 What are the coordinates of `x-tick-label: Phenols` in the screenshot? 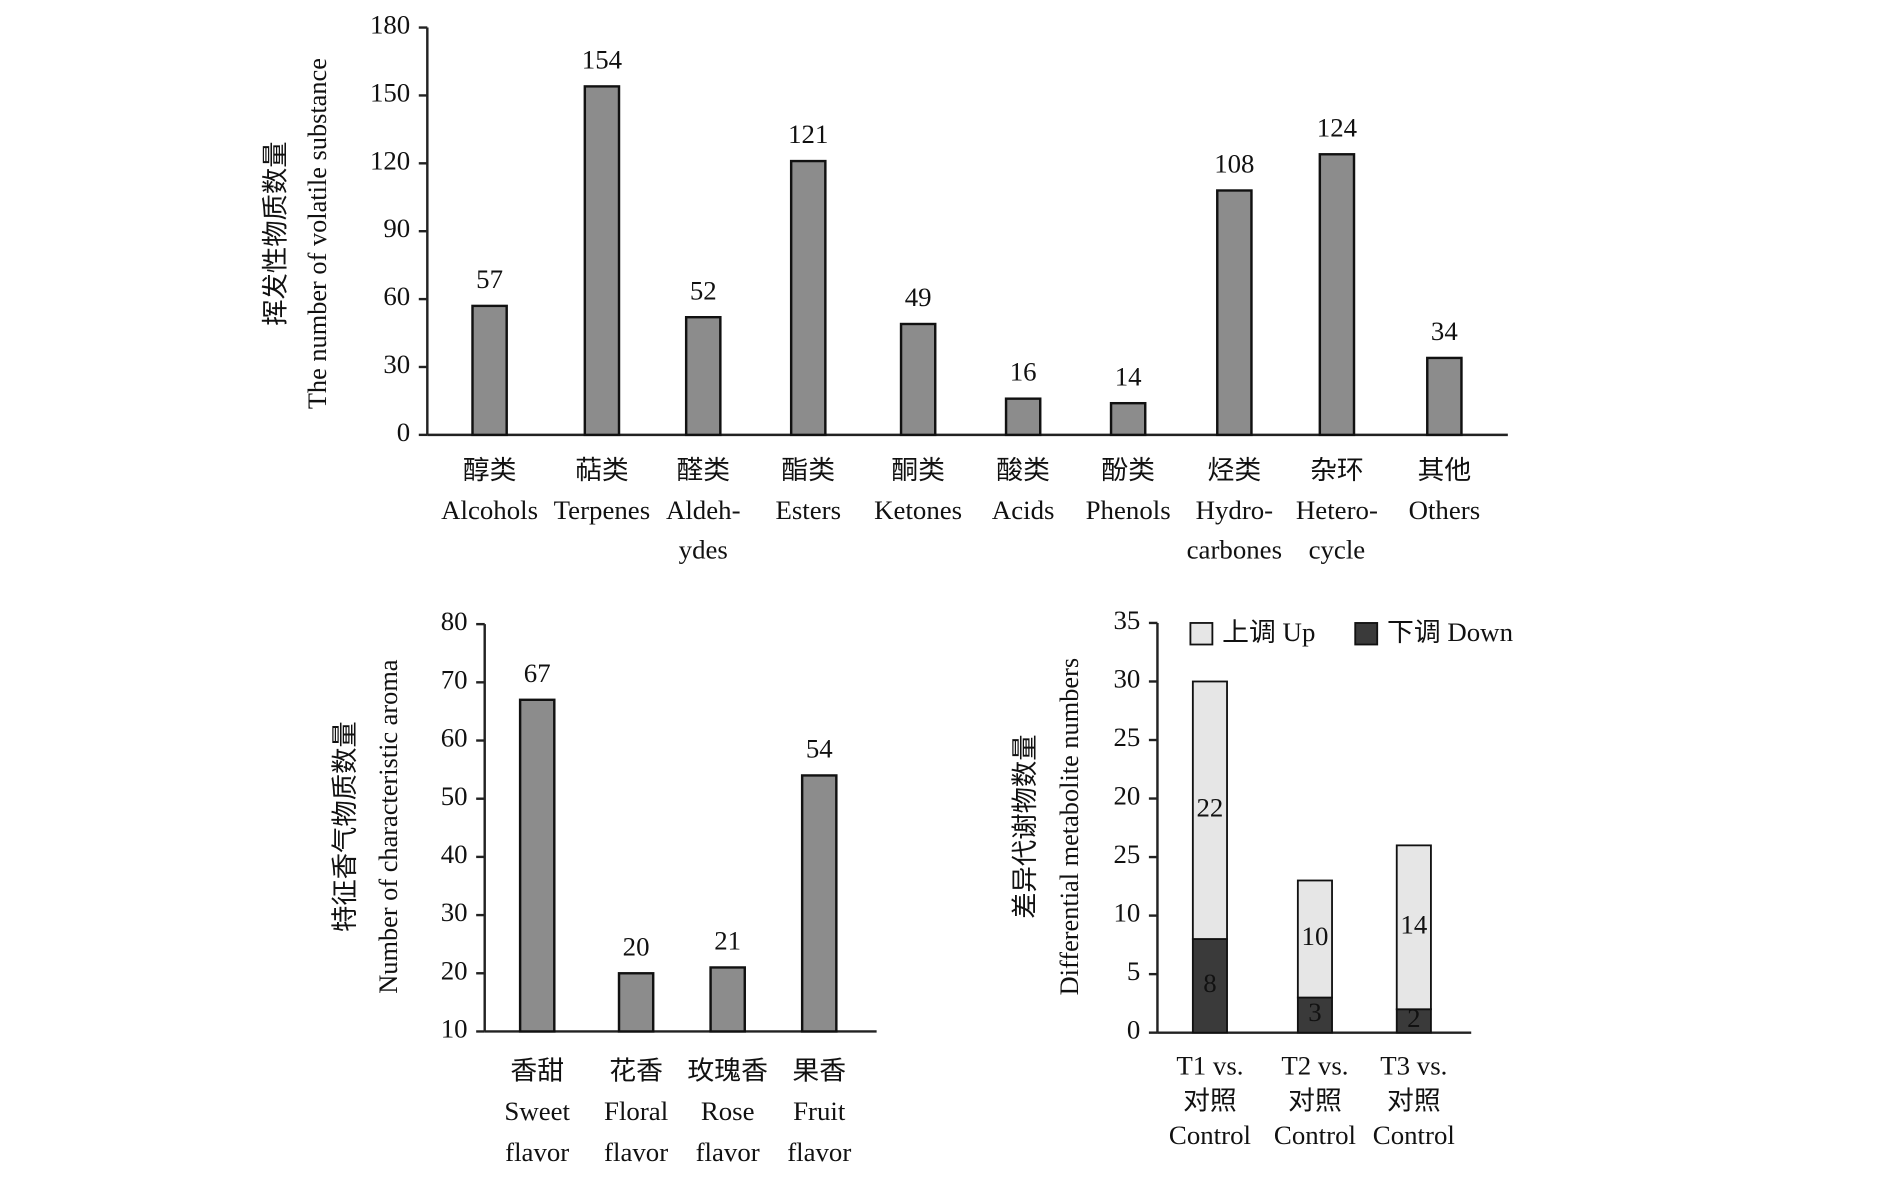 It's located at (1128, 510).